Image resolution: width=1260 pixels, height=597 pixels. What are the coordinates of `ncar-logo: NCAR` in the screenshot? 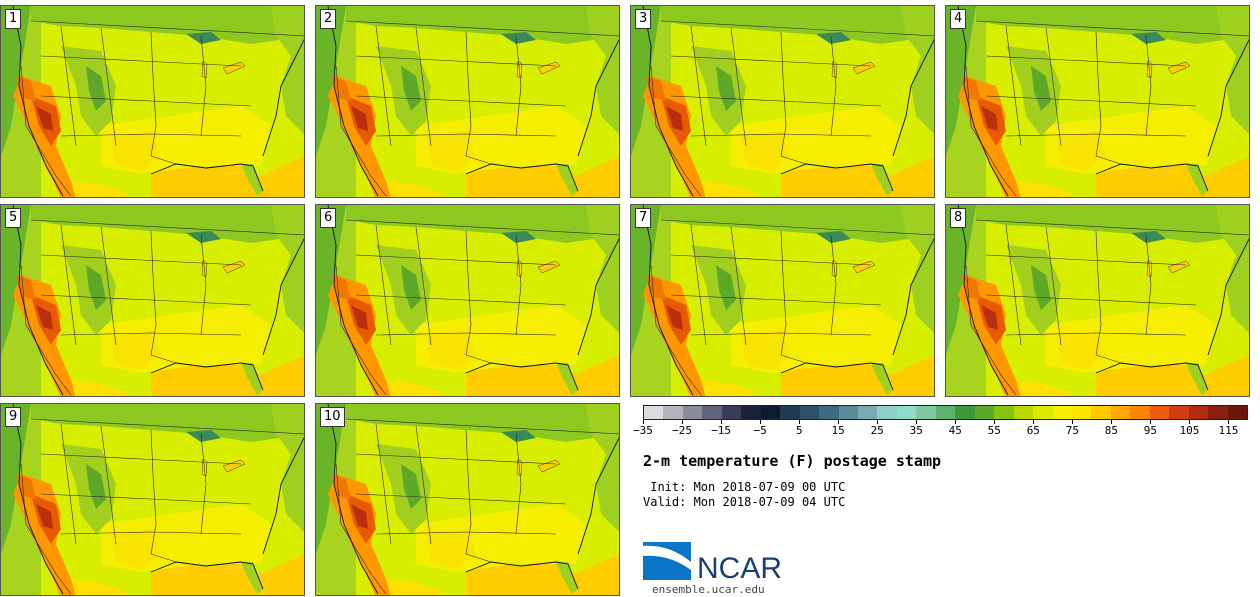 It's located at (717, 562).